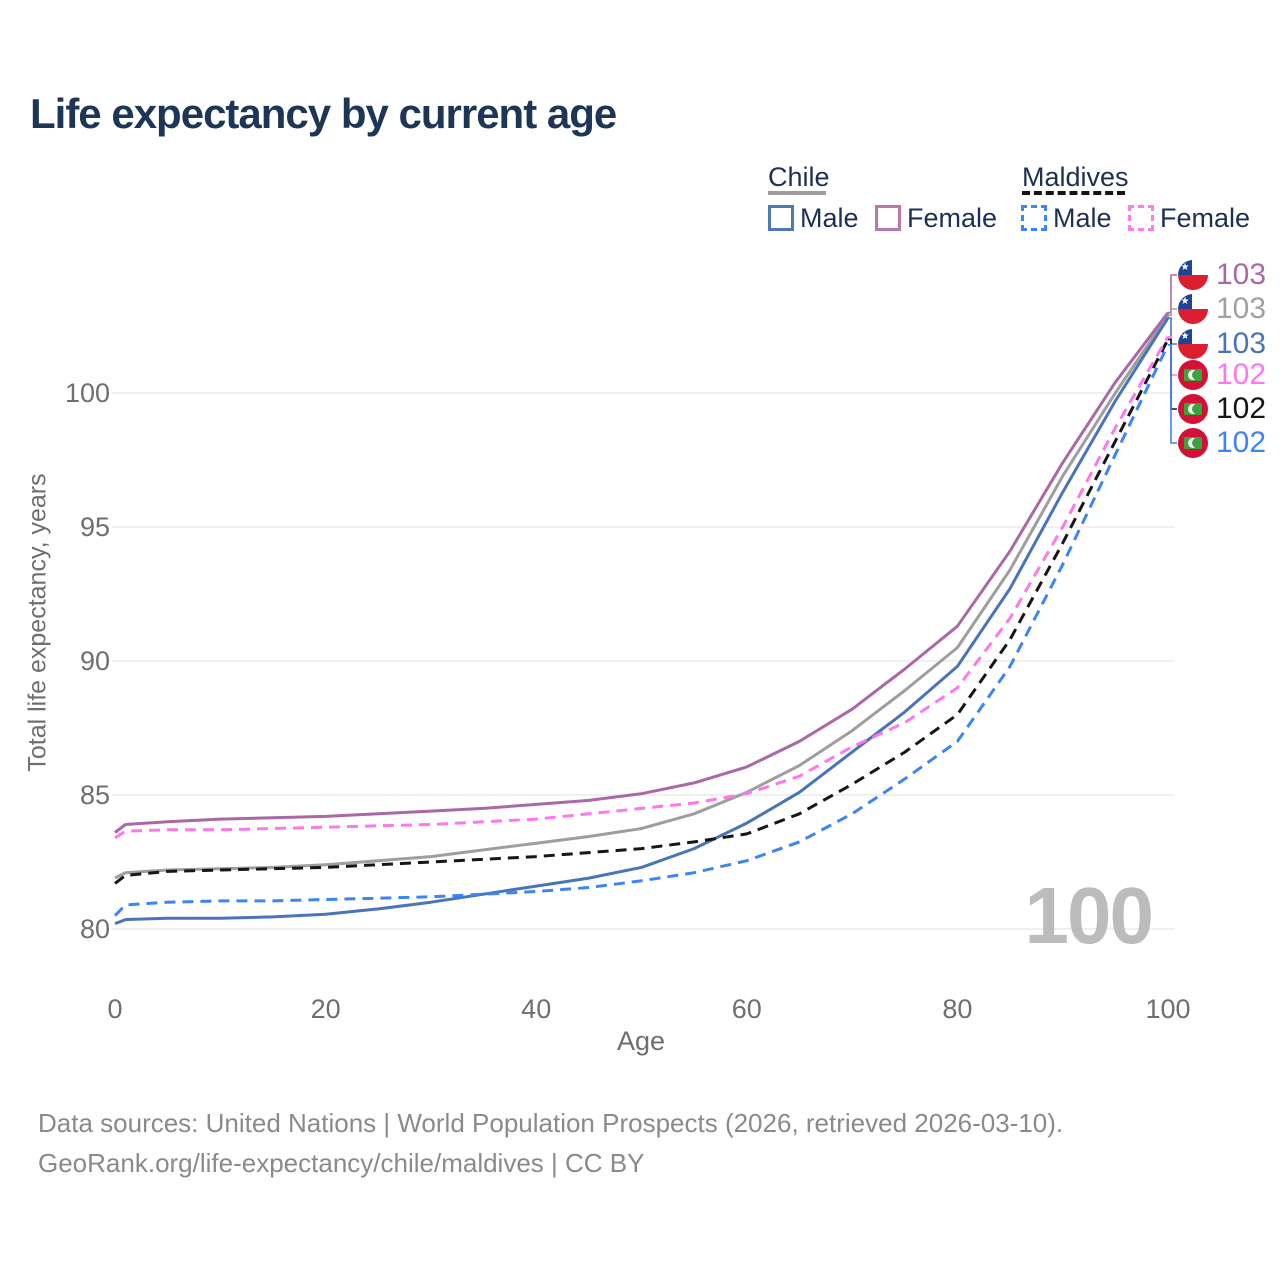 Image resolution: width=1280 pixels, height=1280 pixels. I want to click on x-tick-label: 60, so click(747, 1009).